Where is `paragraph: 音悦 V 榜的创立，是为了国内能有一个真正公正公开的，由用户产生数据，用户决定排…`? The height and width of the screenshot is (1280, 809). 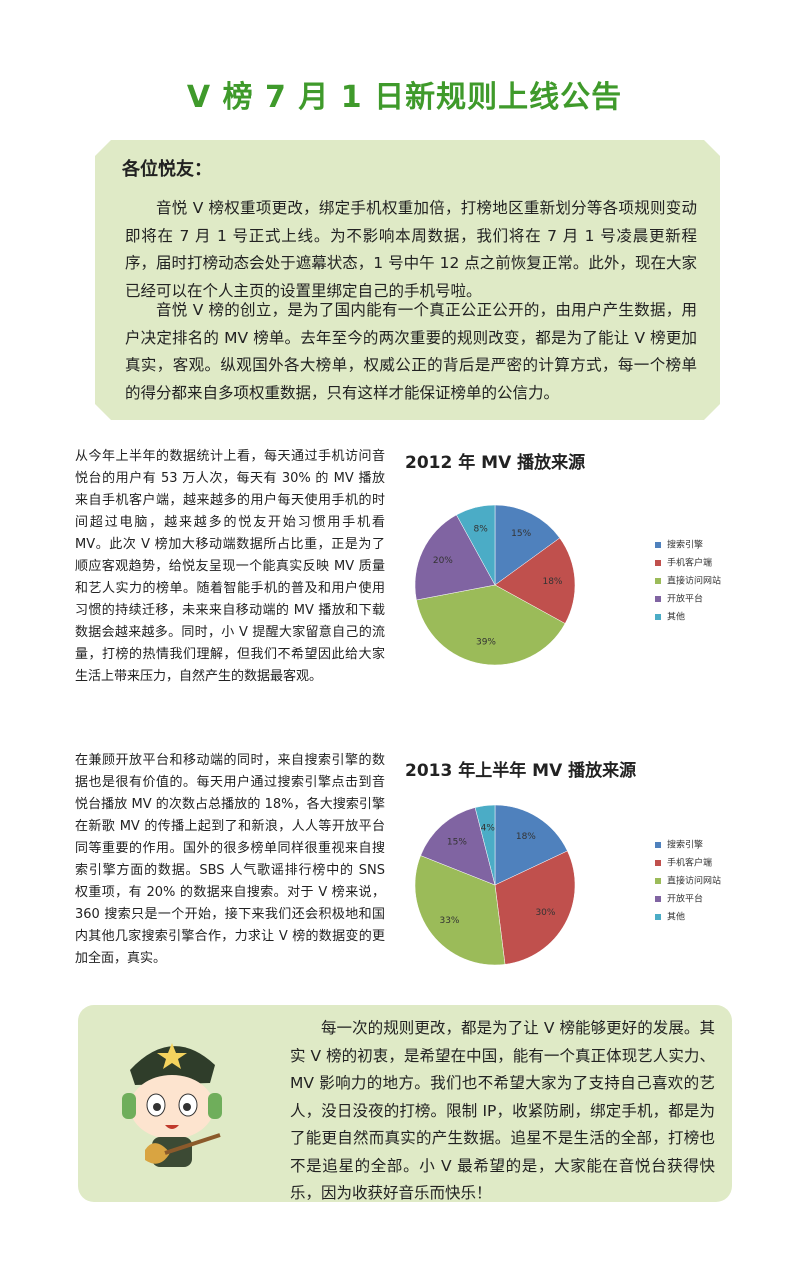
paragraph: 音悦 V 榜的创立，是为了国内能有一个真正公正公开的，由用户产生数据，用户决定排… is located at coordinates (411, 351).